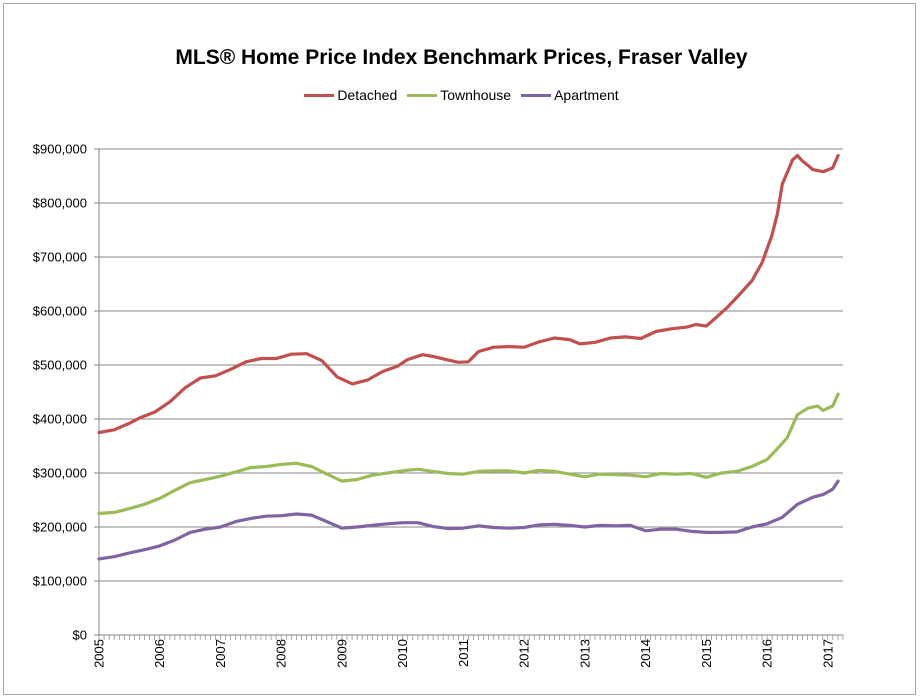  Describe the element at coordinates (60, 149) in the screenshot. I see `y-tick-label: $900,000` at that location.